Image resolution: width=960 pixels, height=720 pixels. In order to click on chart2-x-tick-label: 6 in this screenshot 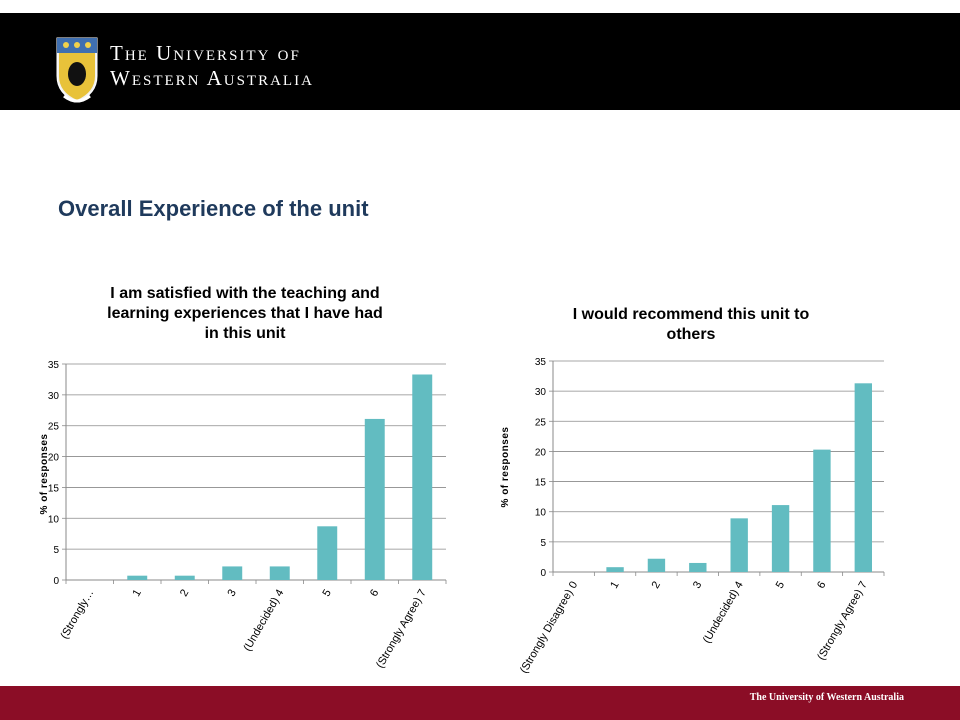, I will do `click(821, 585)`.